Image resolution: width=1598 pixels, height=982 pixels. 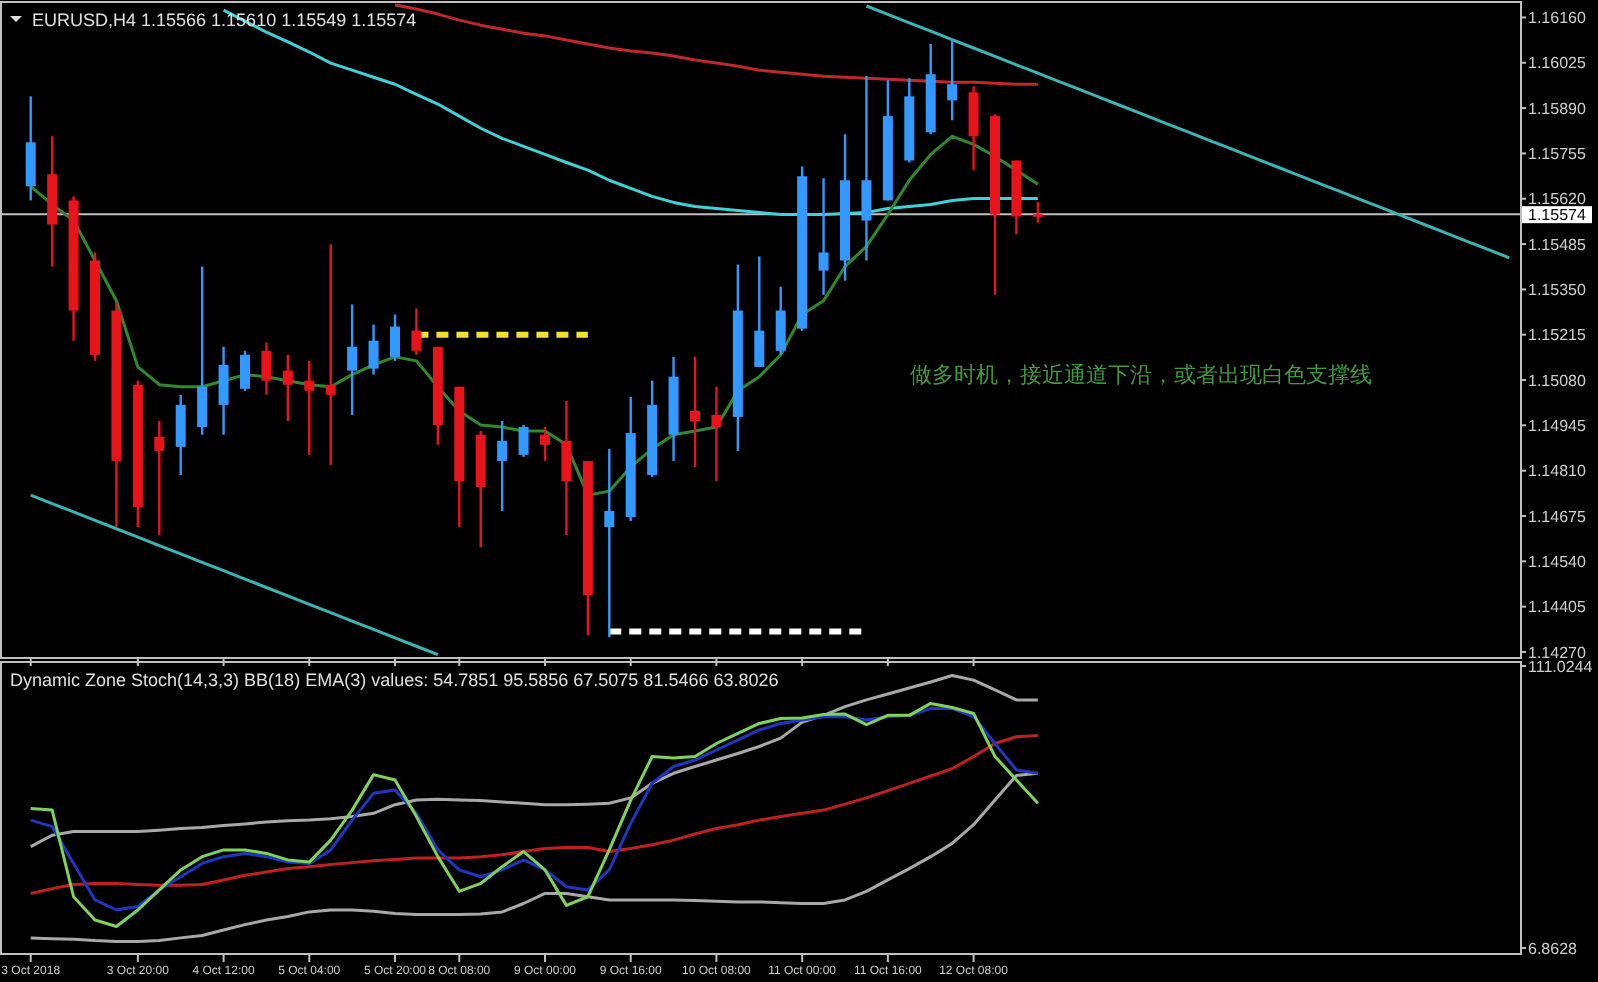 I want to click on y-tick-label: 1.14675, so click(x=1557, y=516).